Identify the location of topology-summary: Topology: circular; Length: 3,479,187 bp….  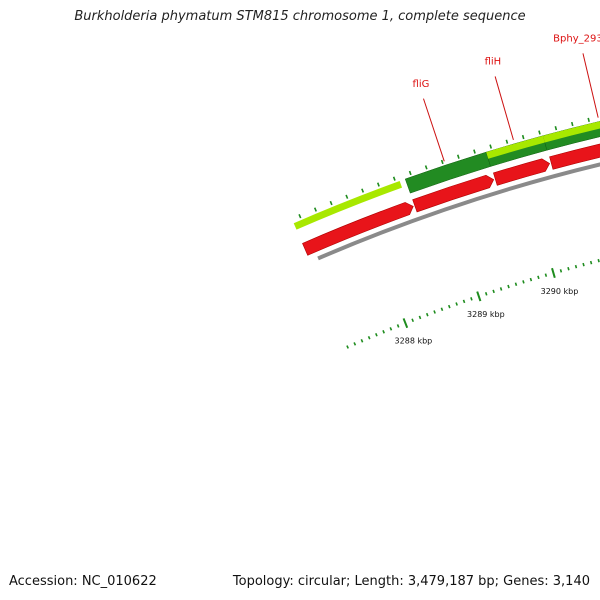
(411, 581).